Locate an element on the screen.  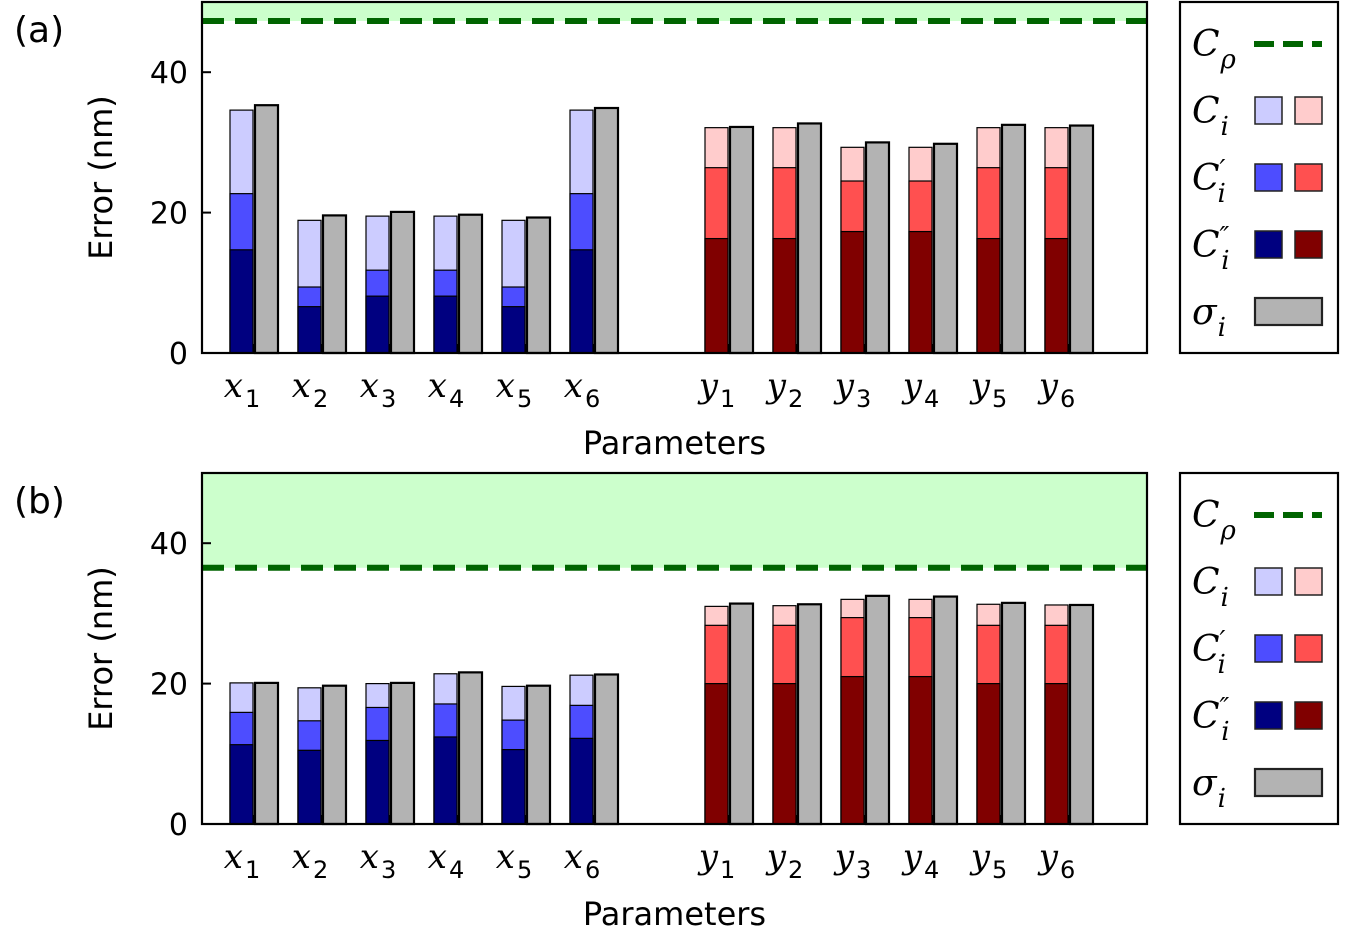
panel-label: (a) is located at coordinates (39, 30).